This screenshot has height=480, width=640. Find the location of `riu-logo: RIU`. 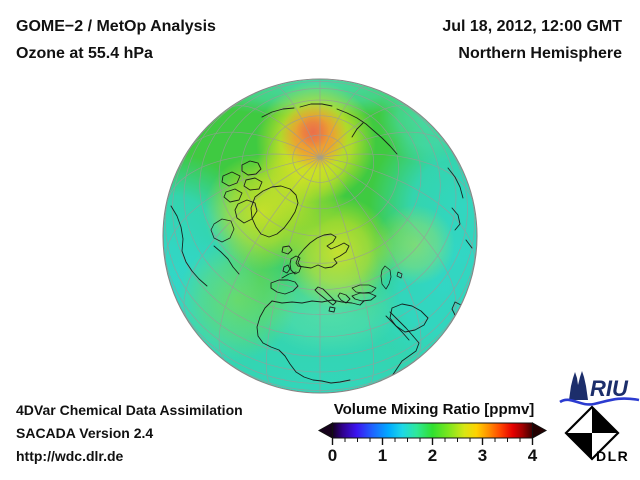

riu-logo: RIU is located at coordinates (599, 388).